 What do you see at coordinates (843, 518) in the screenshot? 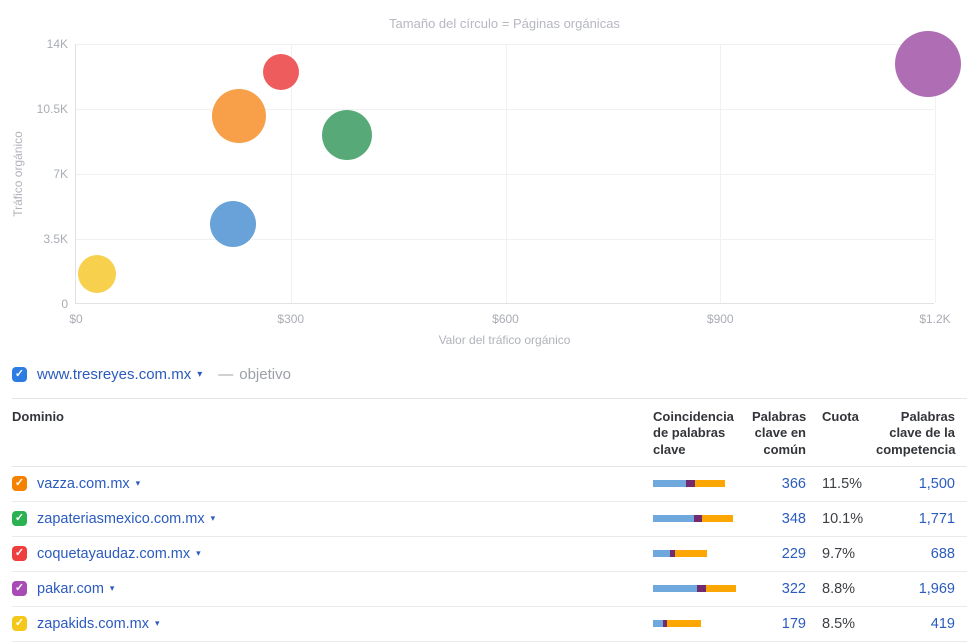
I see `share-value: 10.1%` at bounding box center [843, 518].